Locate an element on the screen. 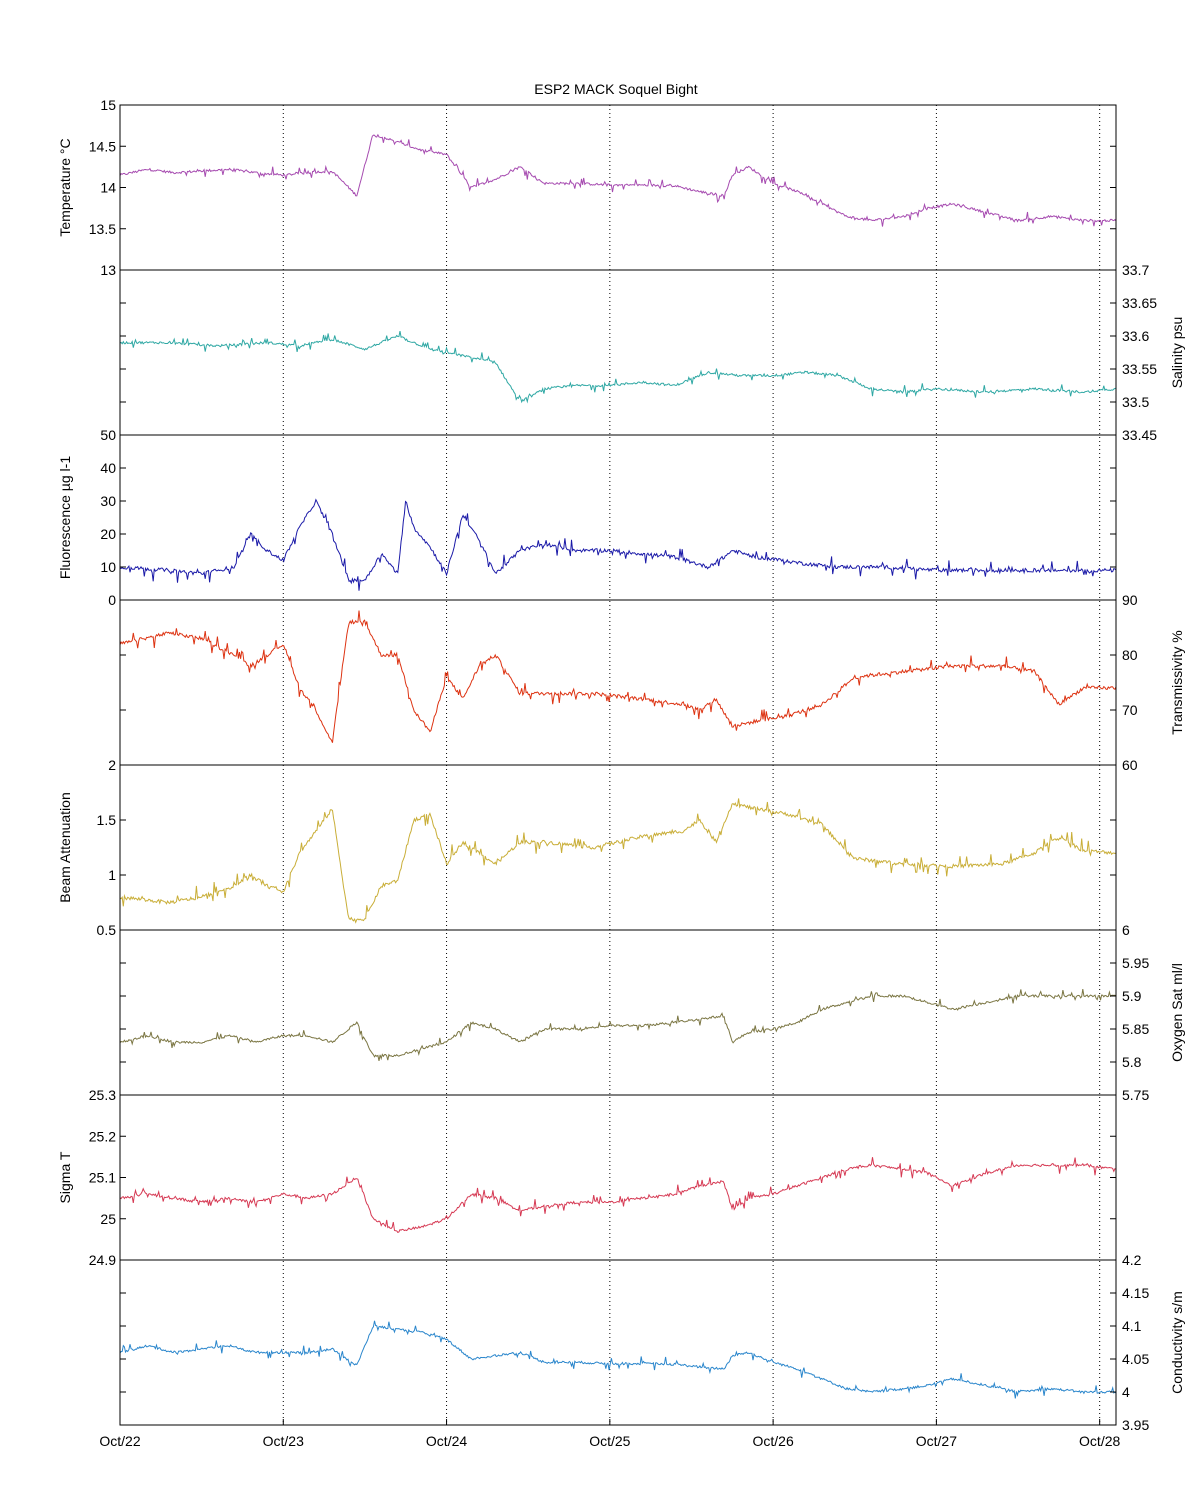 The width and height of the screenshot is (1200, 1501). y-tick-label: 5.75 is located at coordinates (1135, 1095).